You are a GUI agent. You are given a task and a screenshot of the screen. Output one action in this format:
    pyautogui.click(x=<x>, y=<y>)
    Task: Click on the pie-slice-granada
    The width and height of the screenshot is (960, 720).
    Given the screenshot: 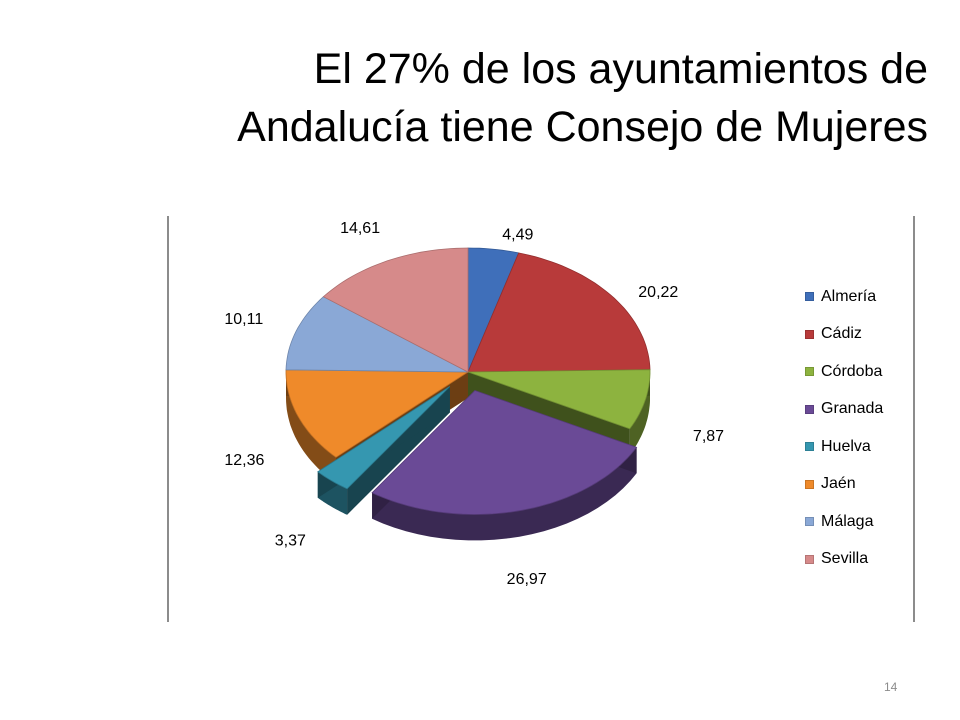 What is the action you would take?
    pyautogui.click(x=504, y=452)
    